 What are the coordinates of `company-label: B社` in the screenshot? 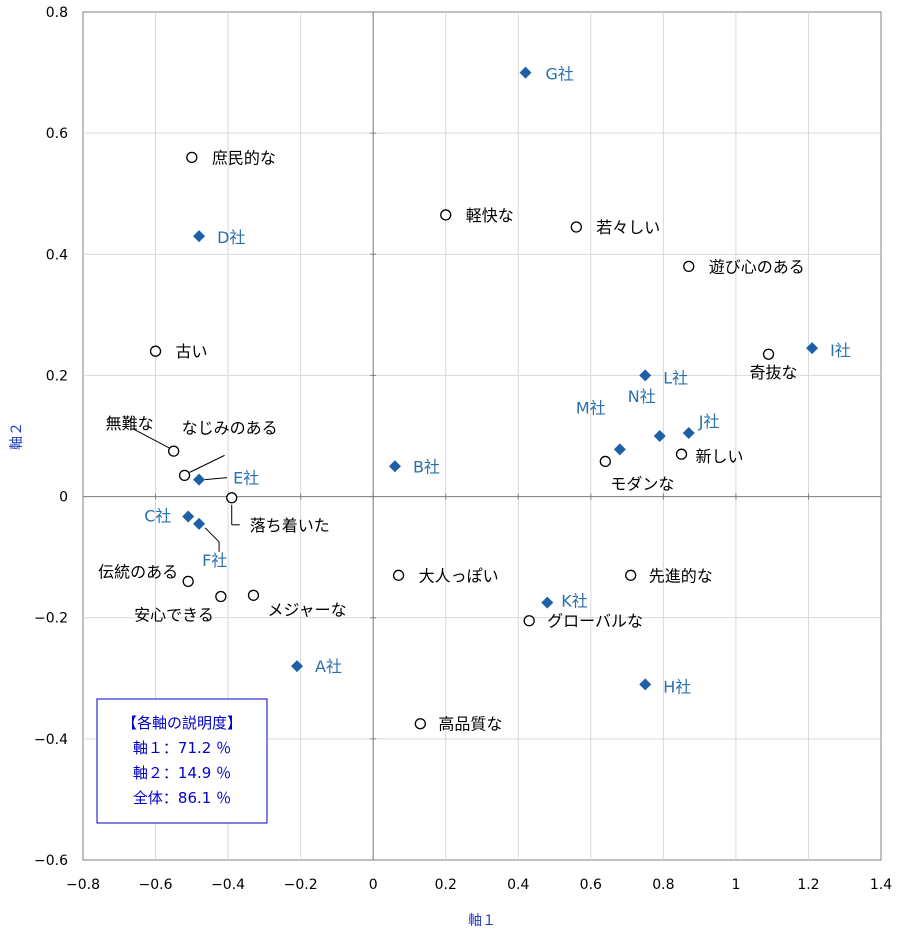 It's located at (426, 466).